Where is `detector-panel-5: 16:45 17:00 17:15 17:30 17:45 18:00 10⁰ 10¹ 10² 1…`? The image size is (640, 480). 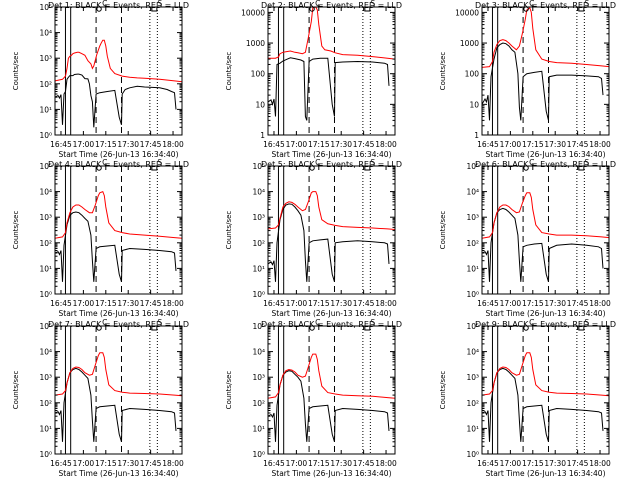 detector-panel-5: 16:45 17:00 17:15 17:30 17:45 18:00 10⁰ 10¹ 10² 1… is located at coordinates (313, 238).